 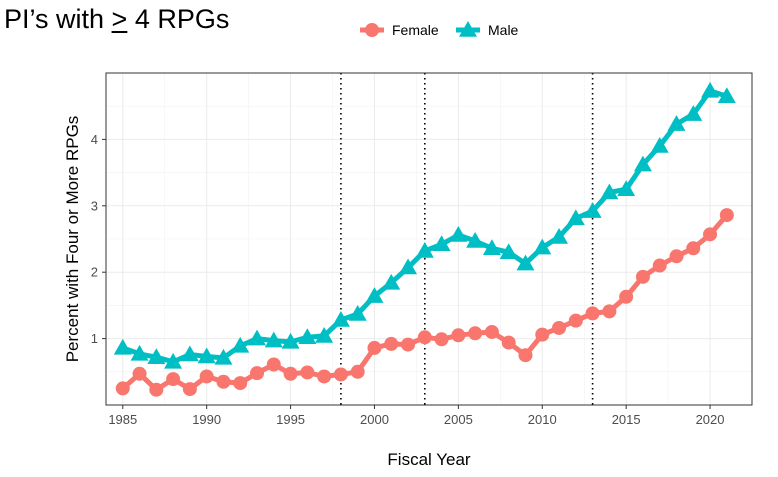 I want to click on y-axis: 1 2 3 4, so click(x=98, y=239).